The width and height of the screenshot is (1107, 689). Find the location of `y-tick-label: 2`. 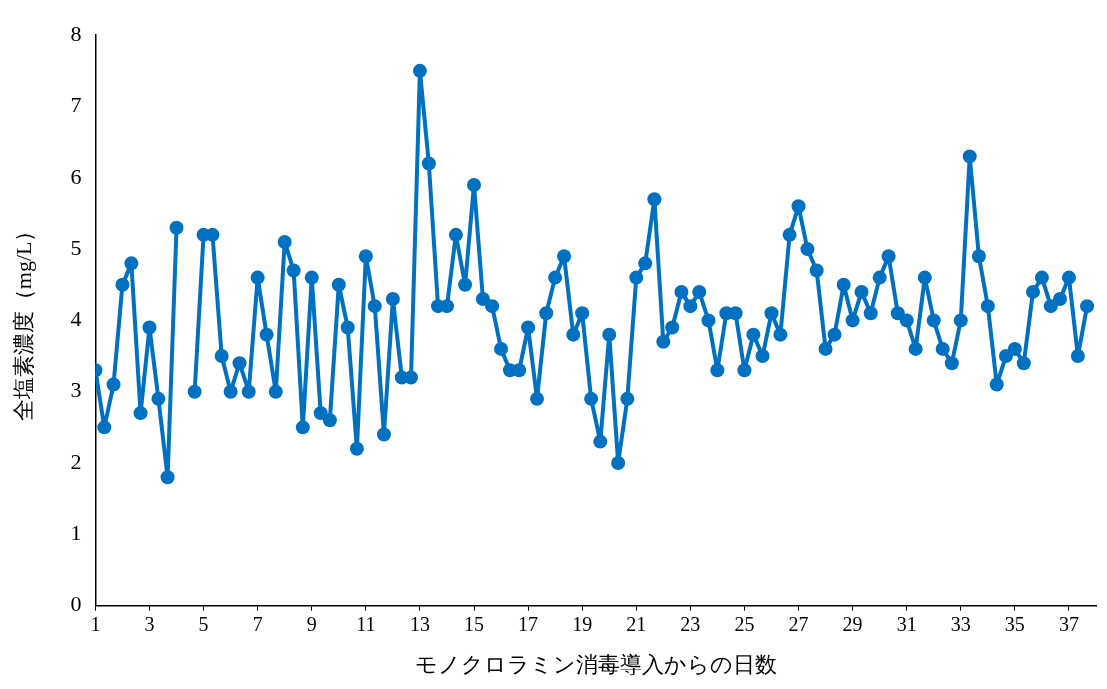

y-tick-label: 2 is located at coordinates (76, 461).